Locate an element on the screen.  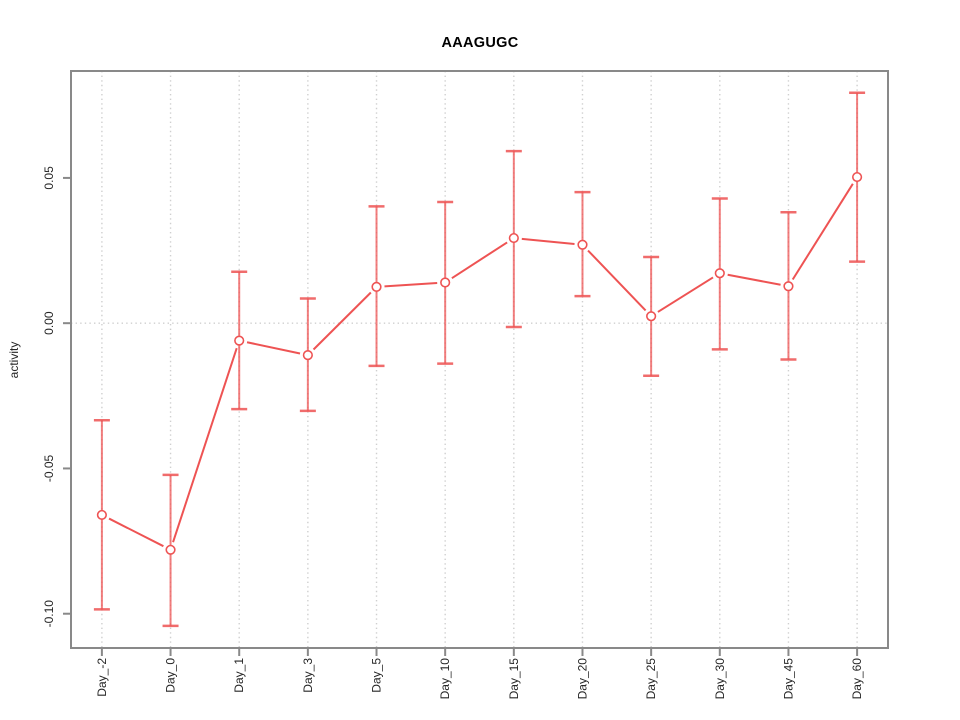
y-tick-label: -0.05 is located at coordinates (49, 468).